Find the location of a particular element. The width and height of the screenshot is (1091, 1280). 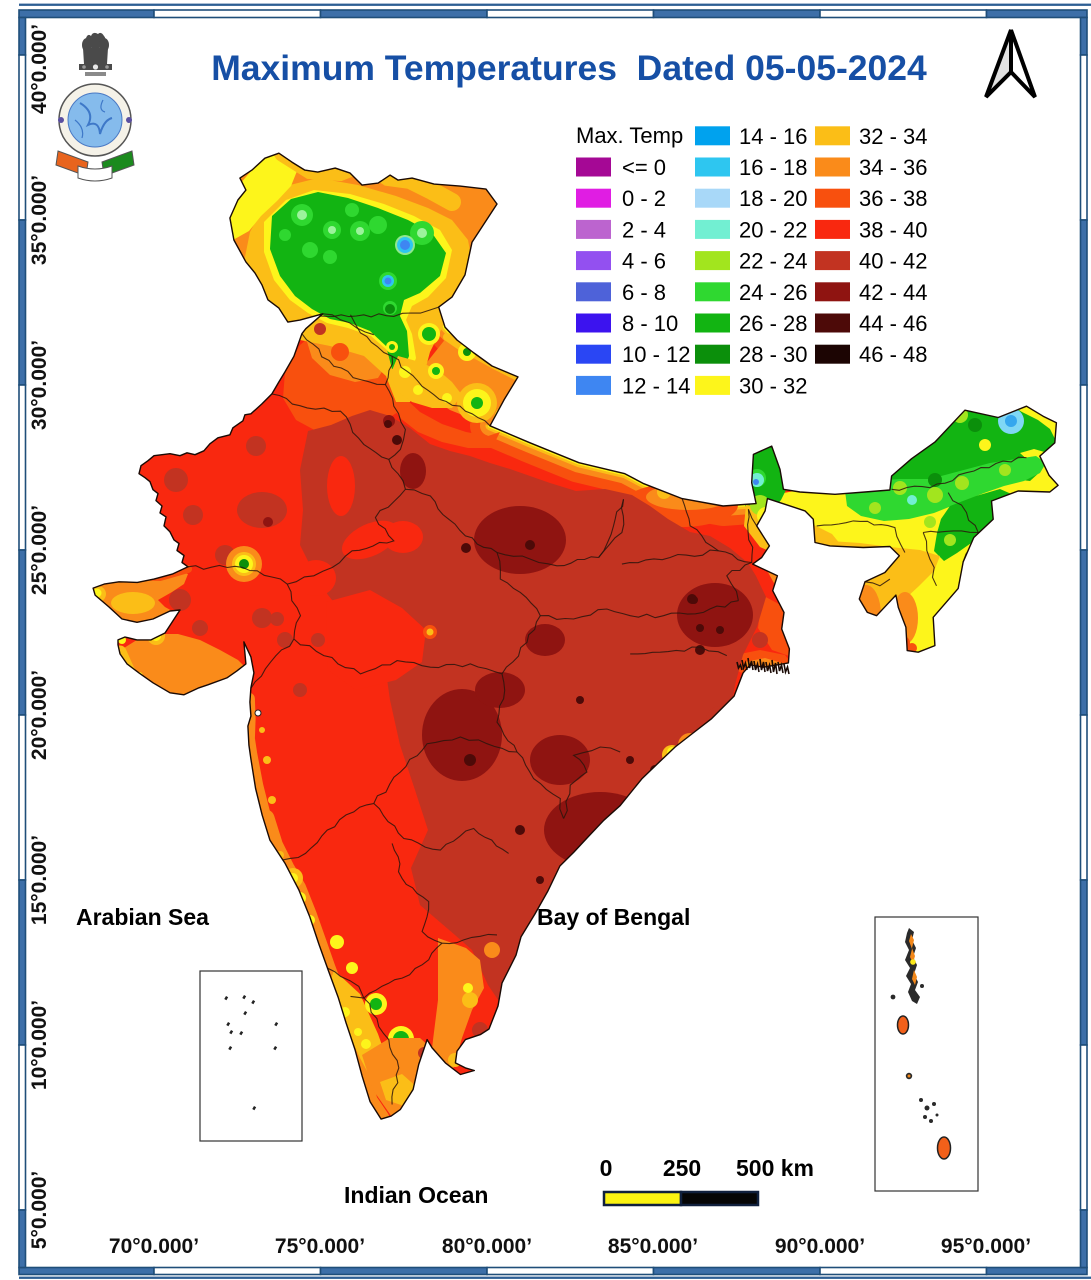

svg-text: 44 - 46 is located at coordinates (893, 323).